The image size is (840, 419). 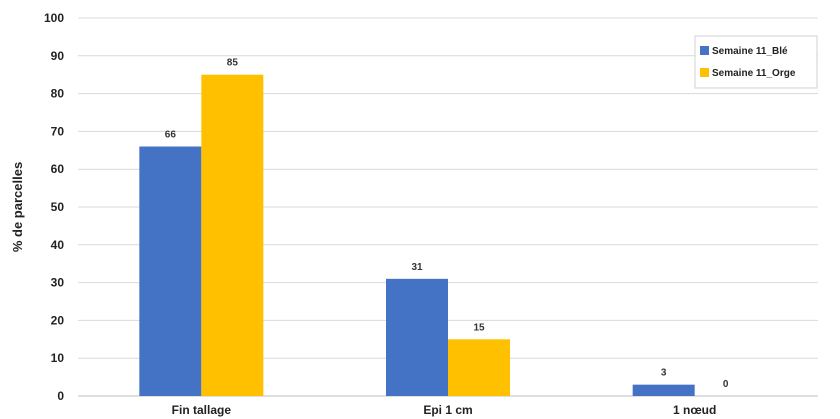 I want to click on y-tick-label: 70, so click(x=58, y=131).